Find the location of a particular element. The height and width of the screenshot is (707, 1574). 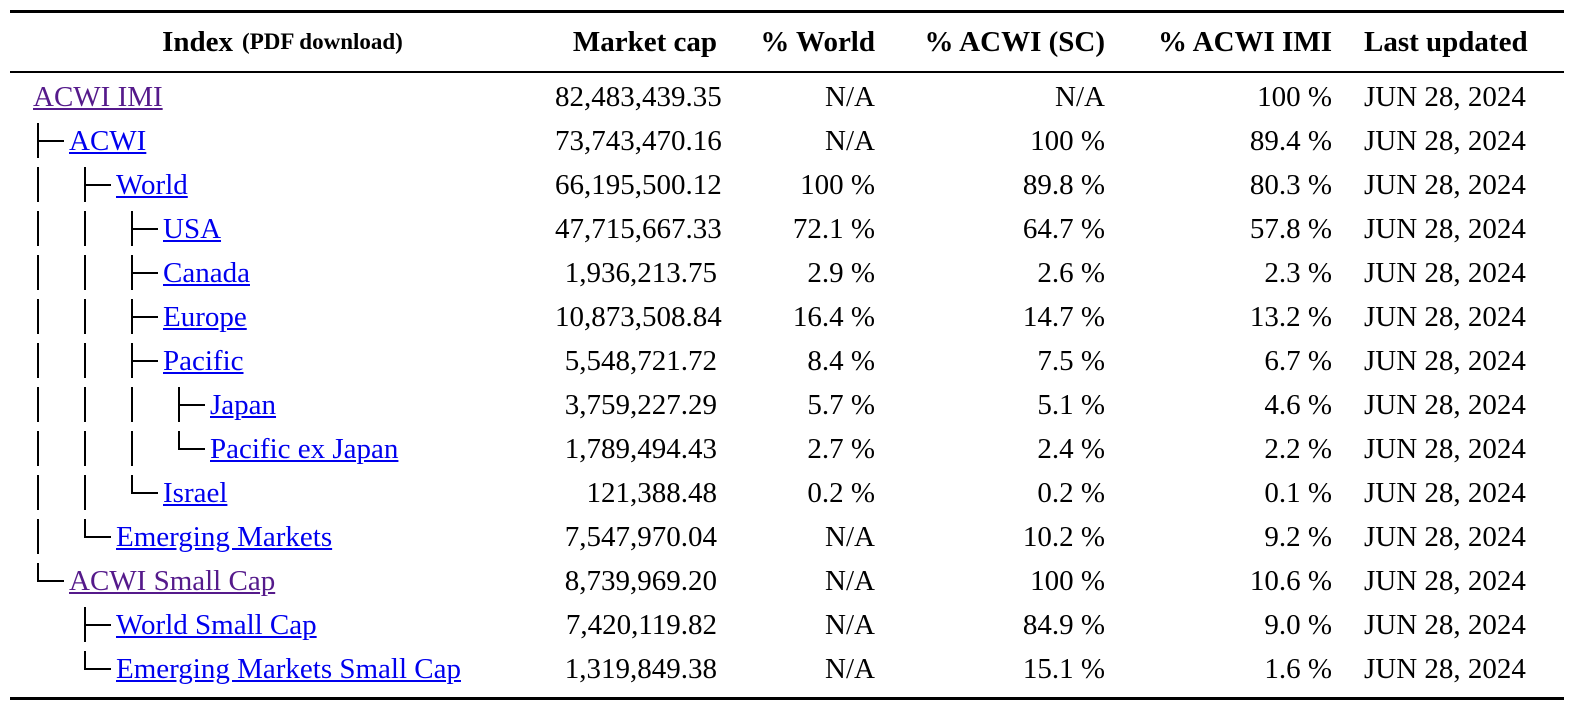

market-cap-cell: 10,873,508.84 is located at coordinates (638, 316).